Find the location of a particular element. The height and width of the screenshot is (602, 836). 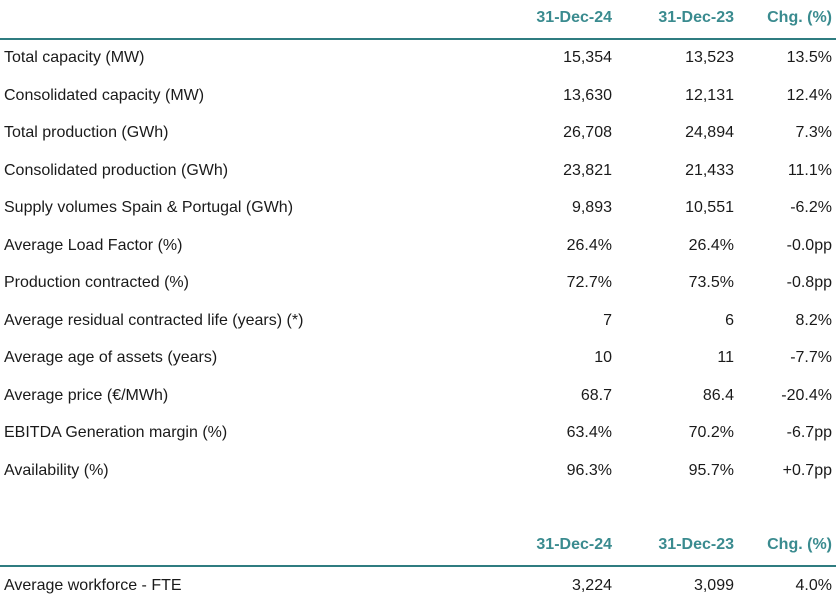

row-label: Production contracted (%) is located at coordinates (96, 282).